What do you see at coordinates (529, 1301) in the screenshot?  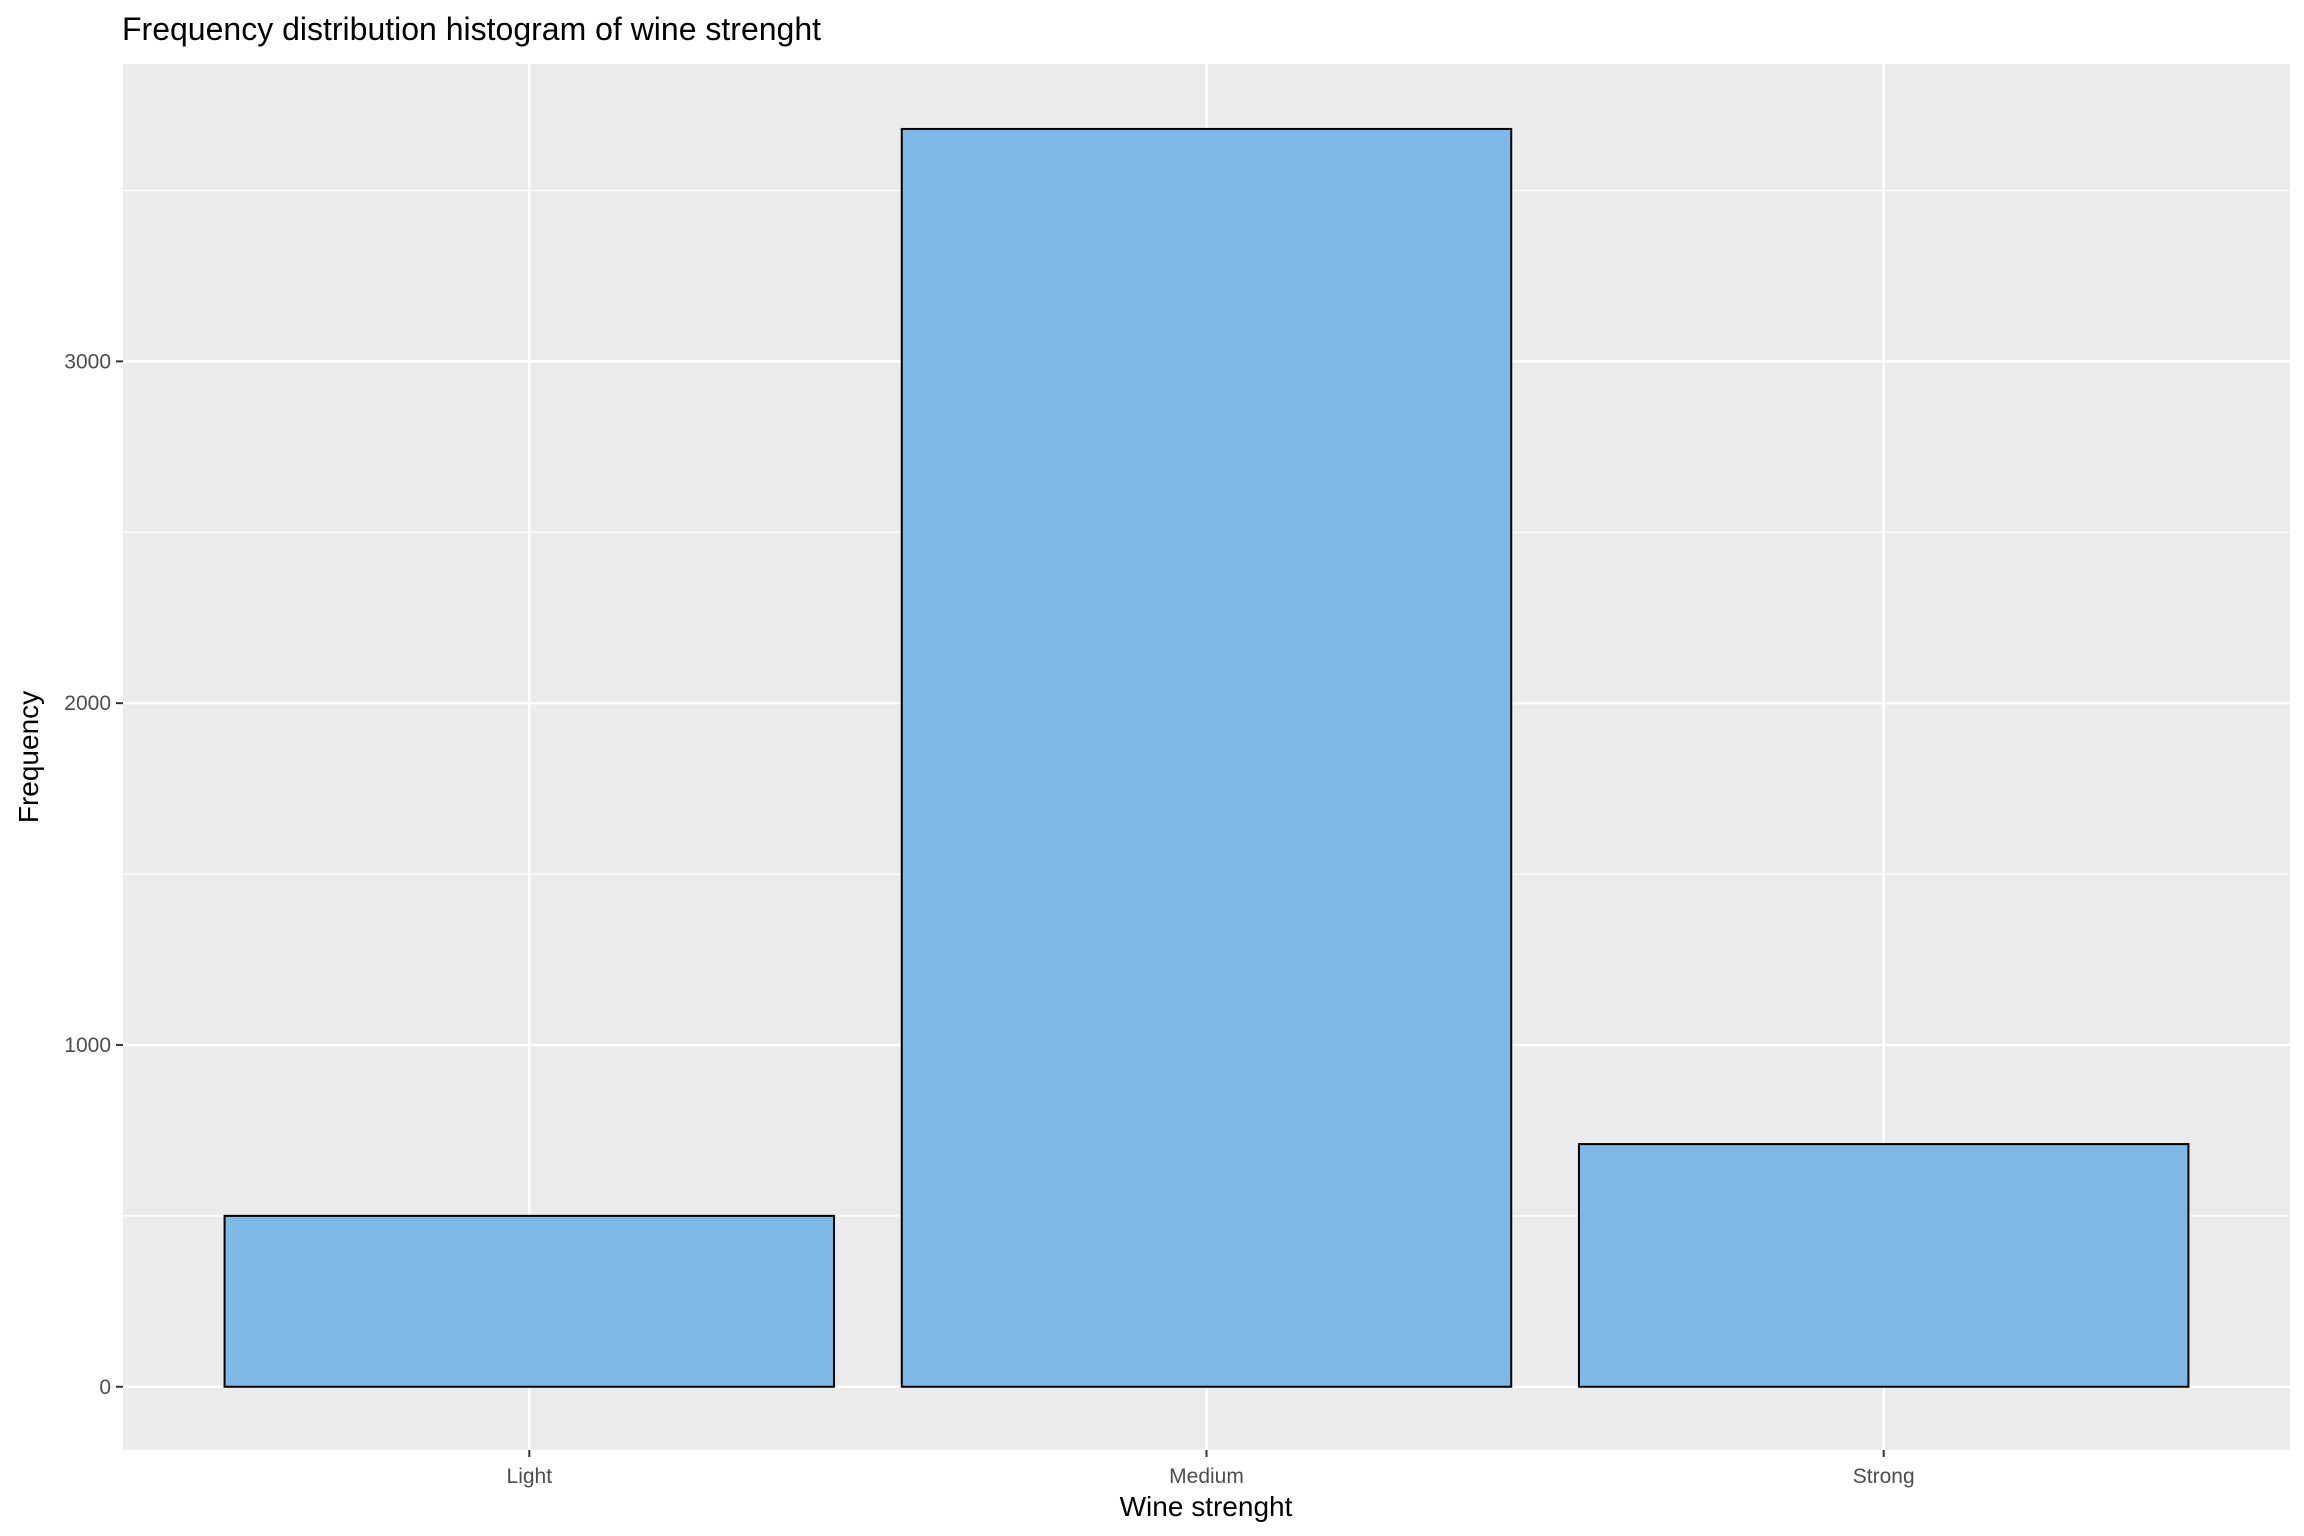 I see `bar-light` at bounding box center [529, 1301].